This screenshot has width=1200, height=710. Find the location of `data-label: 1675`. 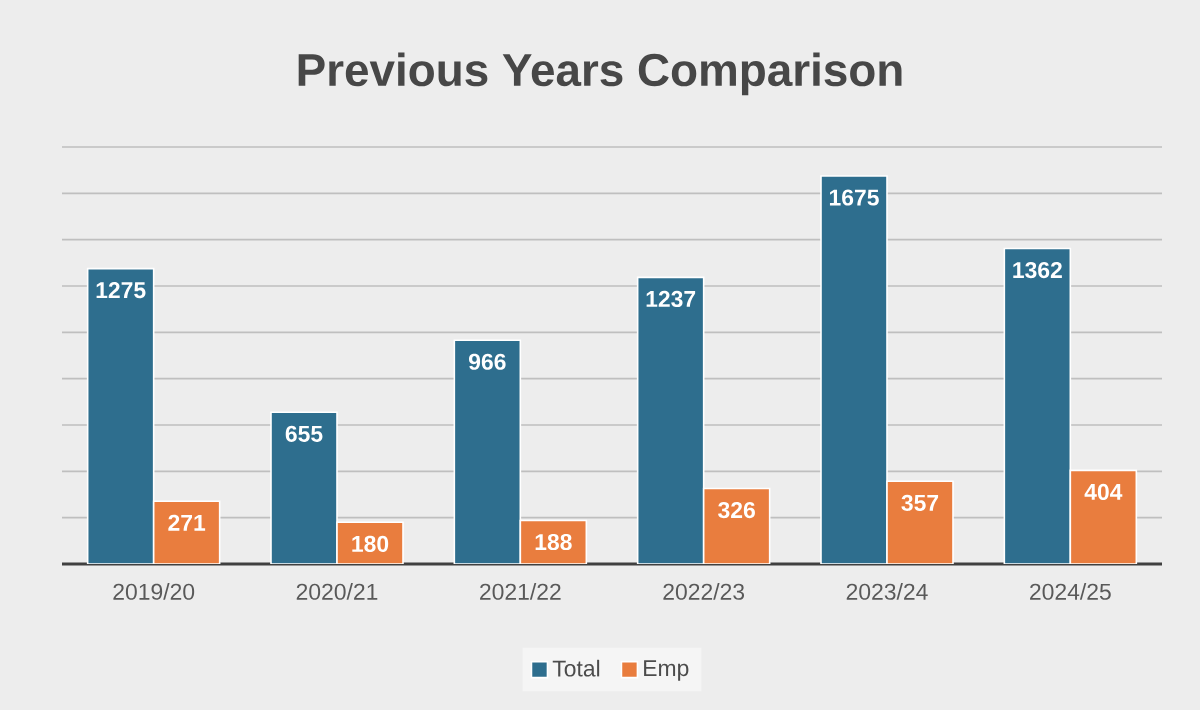

data-label: 1675 is located at coordinates (854, 197).